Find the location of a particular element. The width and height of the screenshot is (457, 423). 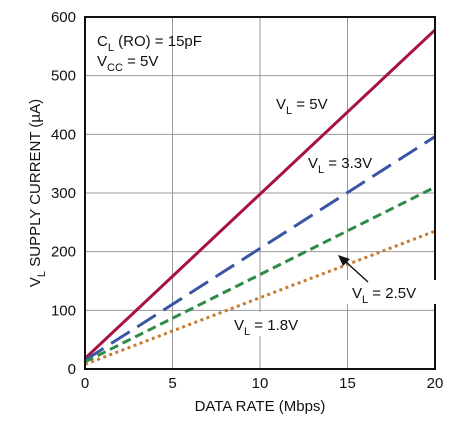

x-tick-label: 15 is located at coordinates (347, 383).